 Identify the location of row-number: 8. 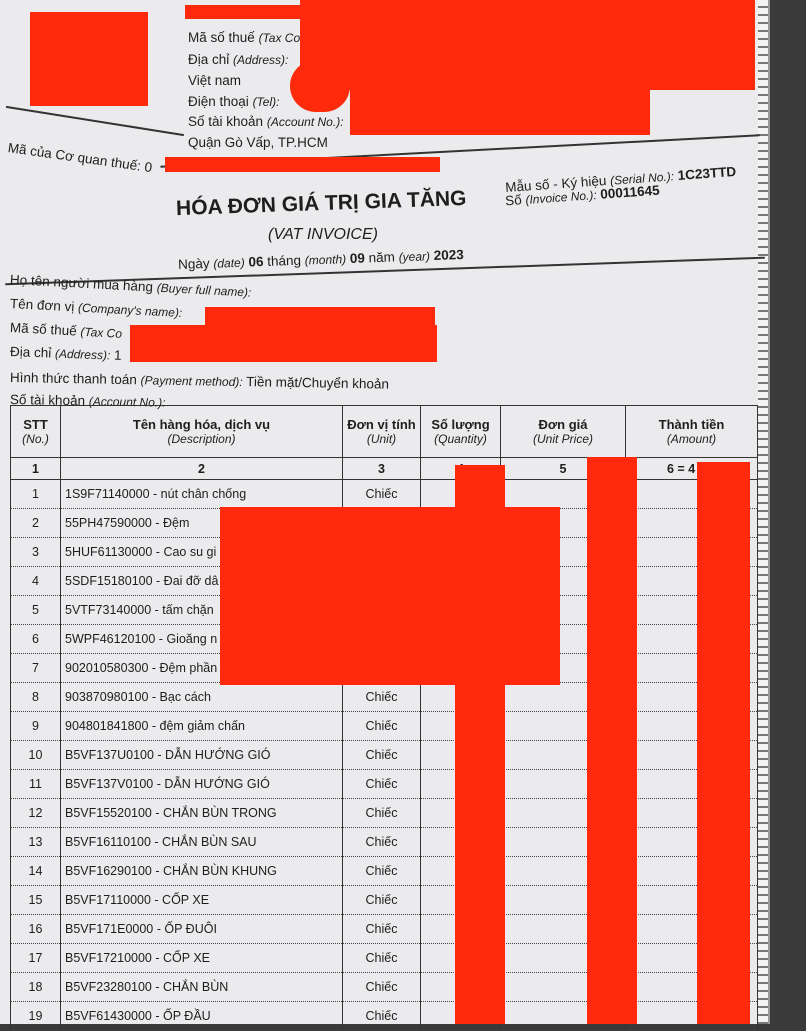
(35, 697).